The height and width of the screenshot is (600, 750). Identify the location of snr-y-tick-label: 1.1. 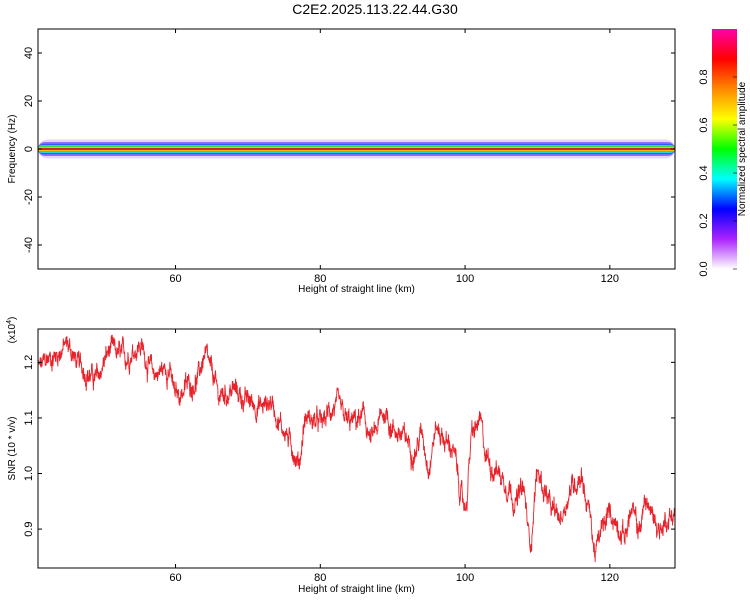
(29, 417).